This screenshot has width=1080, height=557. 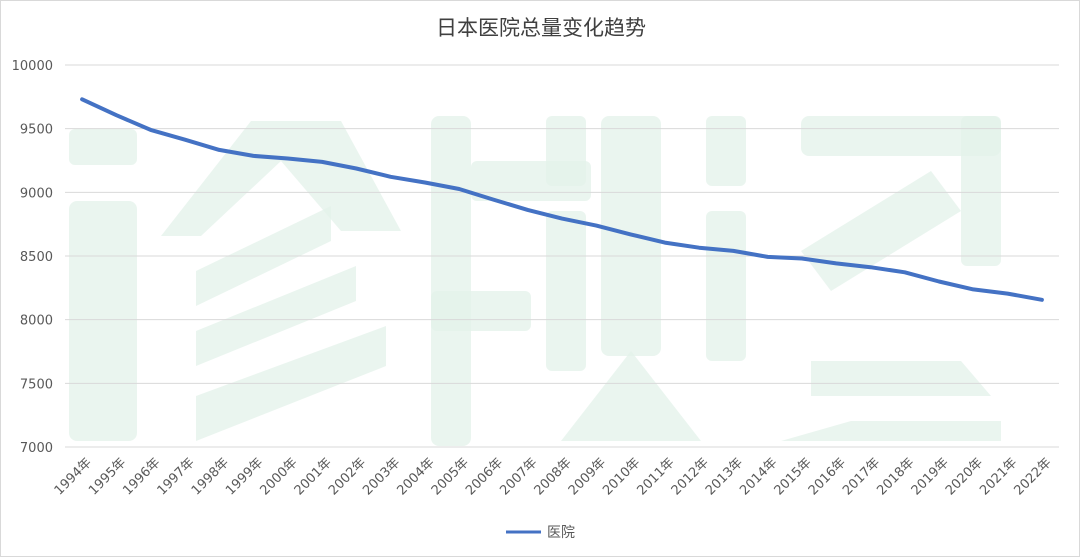 What do you see at coordinates (278, 476) in the screenshot?
I see `x-tick-label: 2000年` at bounding box center [278, 476].